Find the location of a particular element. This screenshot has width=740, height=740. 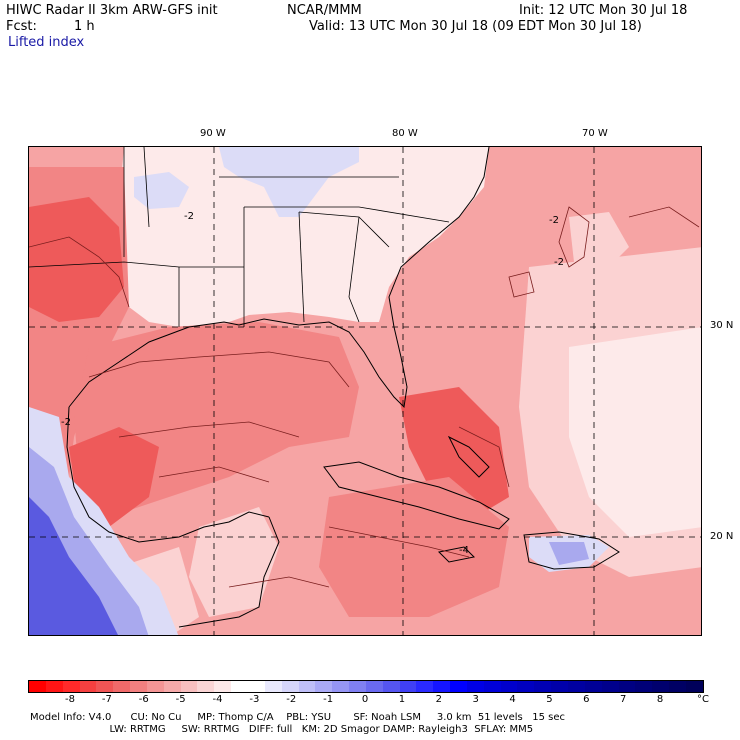

color-scale-tick: 3 is located at coordinates (475, 699).